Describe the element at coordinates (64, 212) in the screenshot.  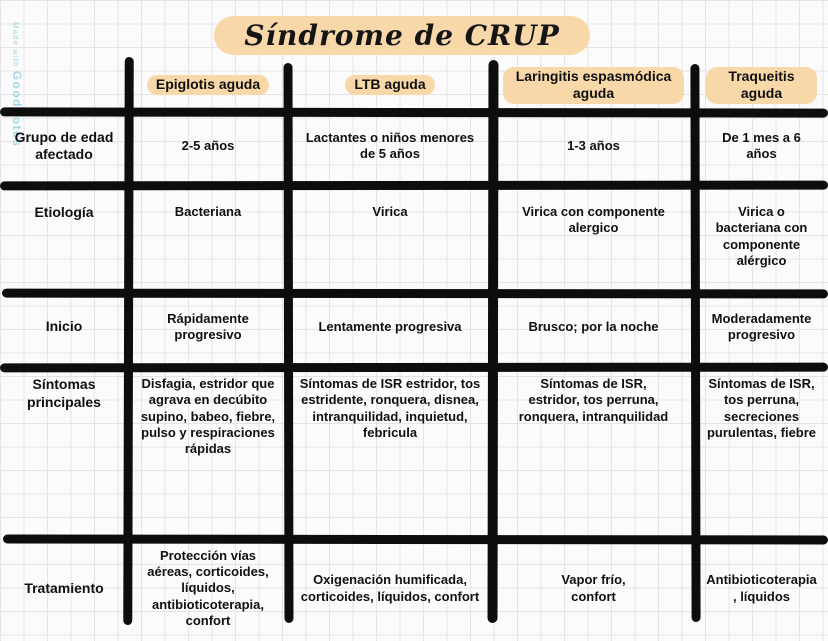
I see `row-label-etiologia: Etiología` at that location.